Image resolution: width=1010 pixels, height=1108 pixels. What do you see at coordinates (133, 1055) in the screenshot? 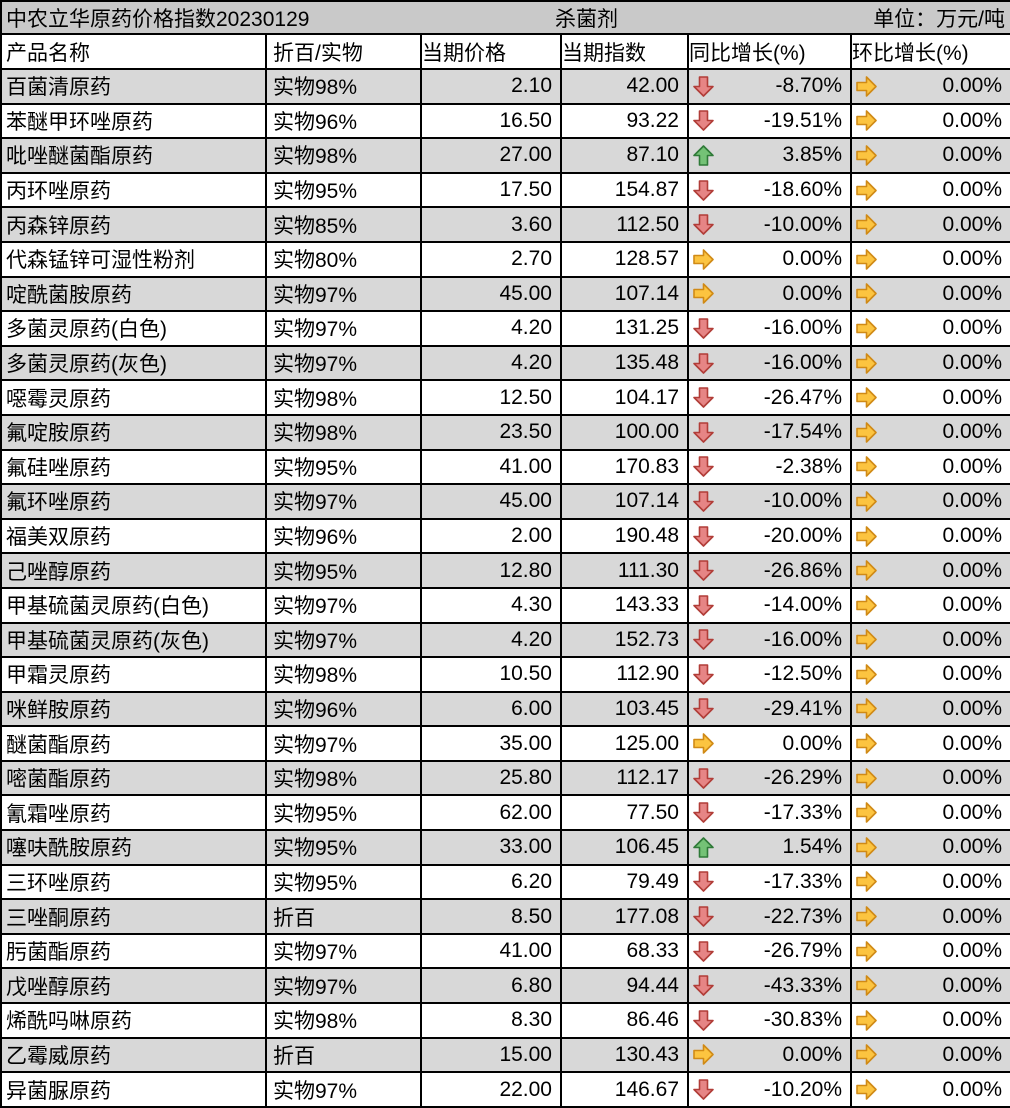
I see `product-name: 乙霉威原药` at bounding box center [133, 1055].